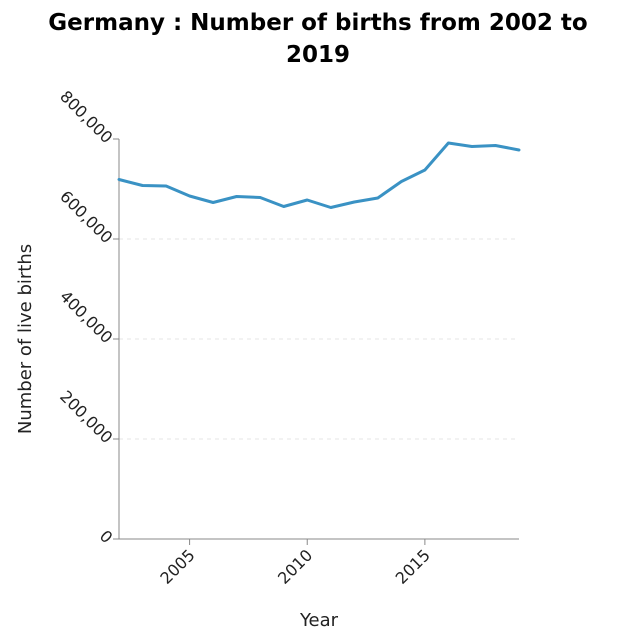 The width and height of the screenshot is (636, 642). What do you see at coordinates (177, 567) in the screenshot?
I see `x-tick-label: 2005` at bounding box center [177, 567].